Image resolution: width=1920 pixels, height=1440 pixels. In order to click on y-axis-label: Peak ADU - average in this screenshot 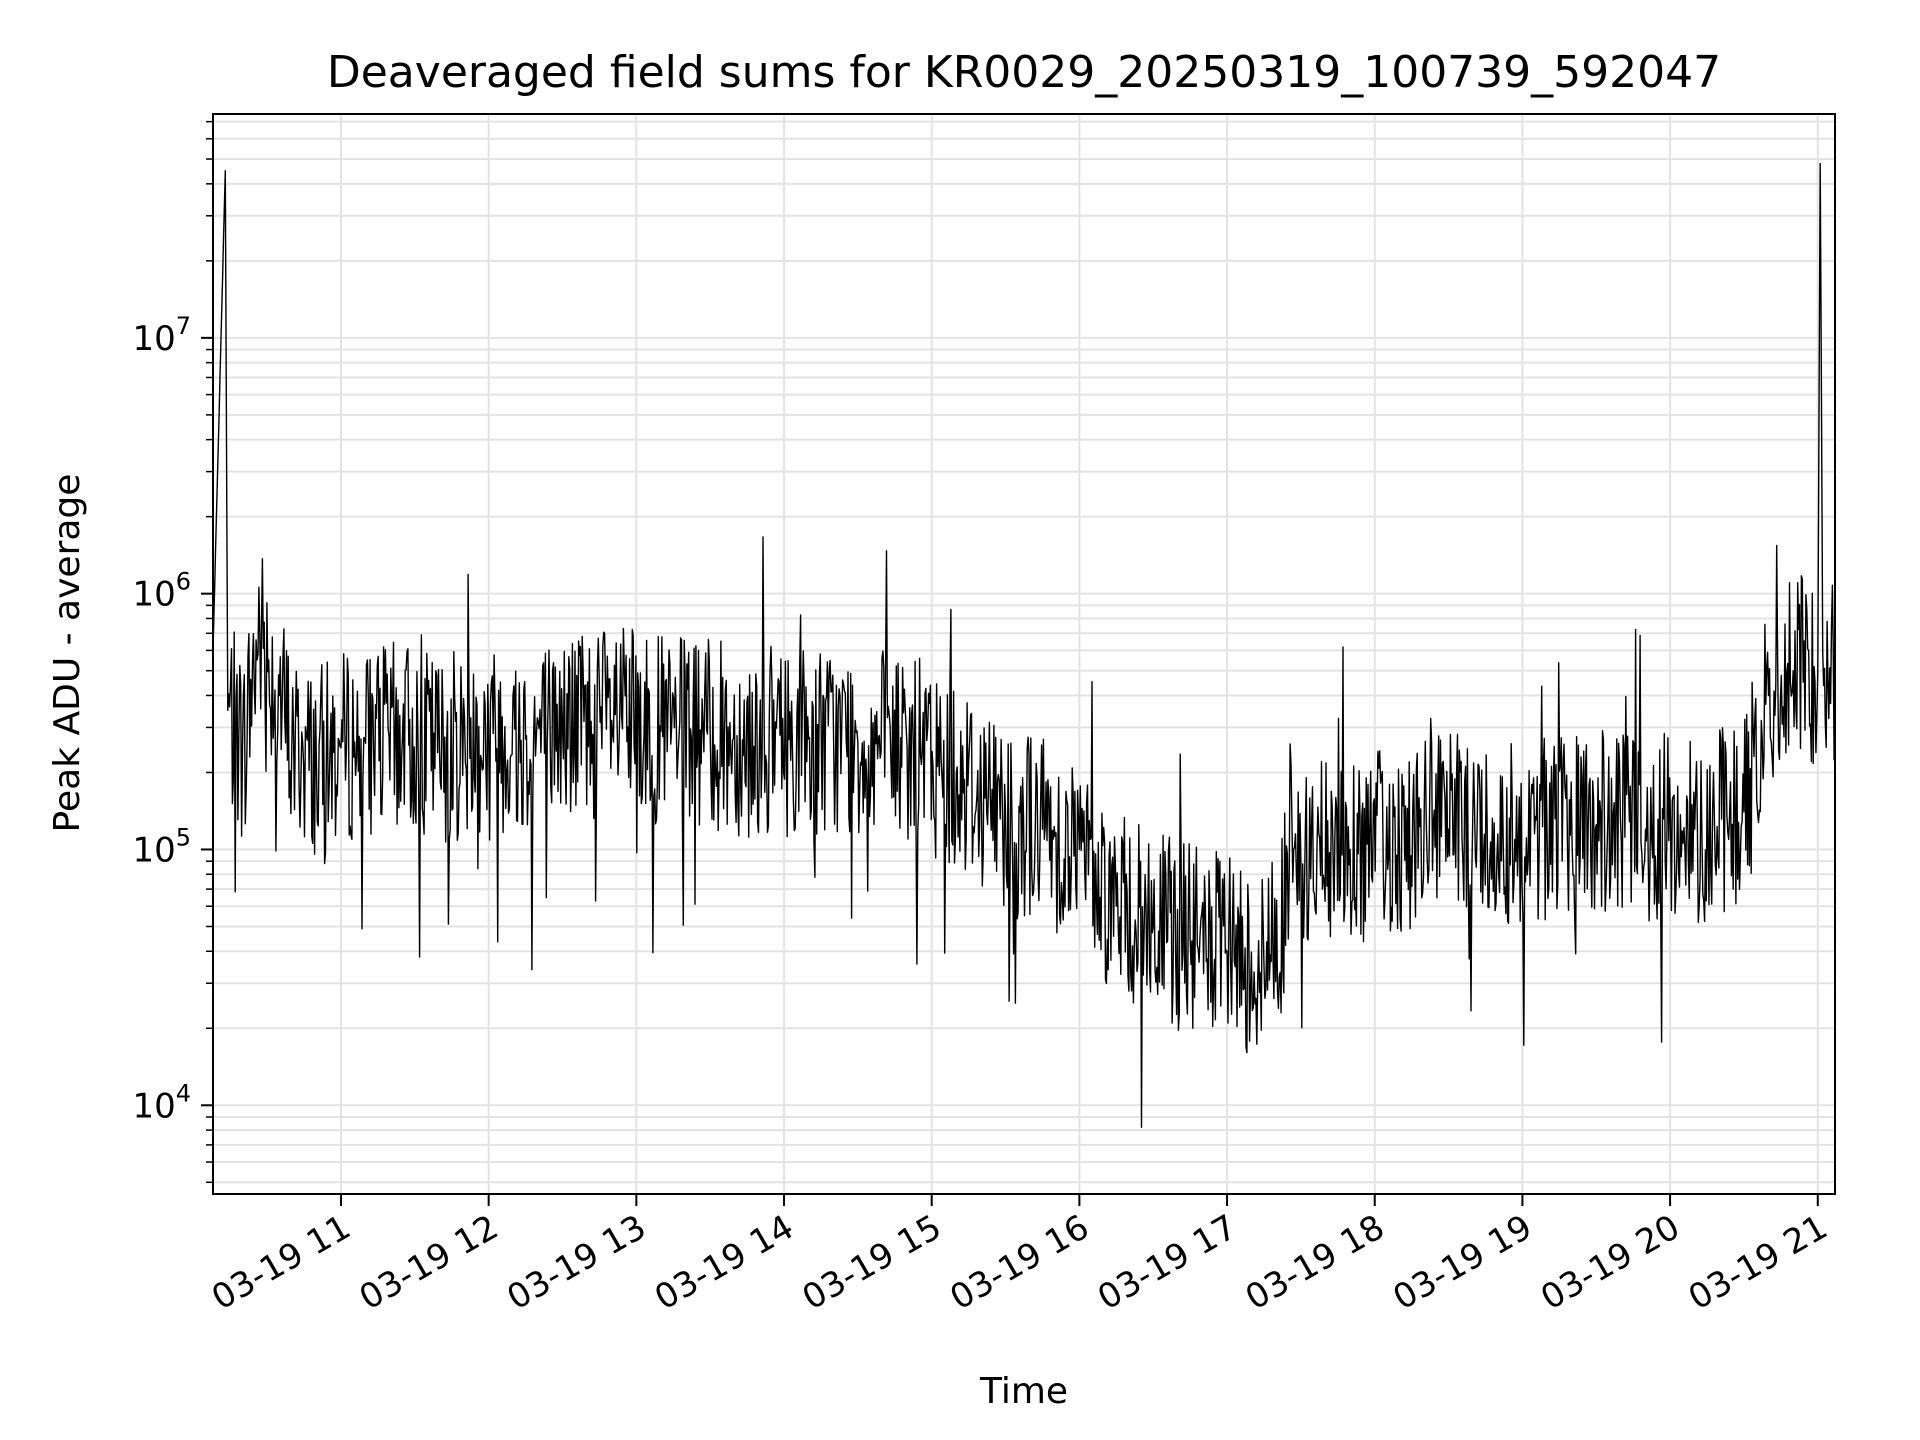, I will do `click(67, 653)`.